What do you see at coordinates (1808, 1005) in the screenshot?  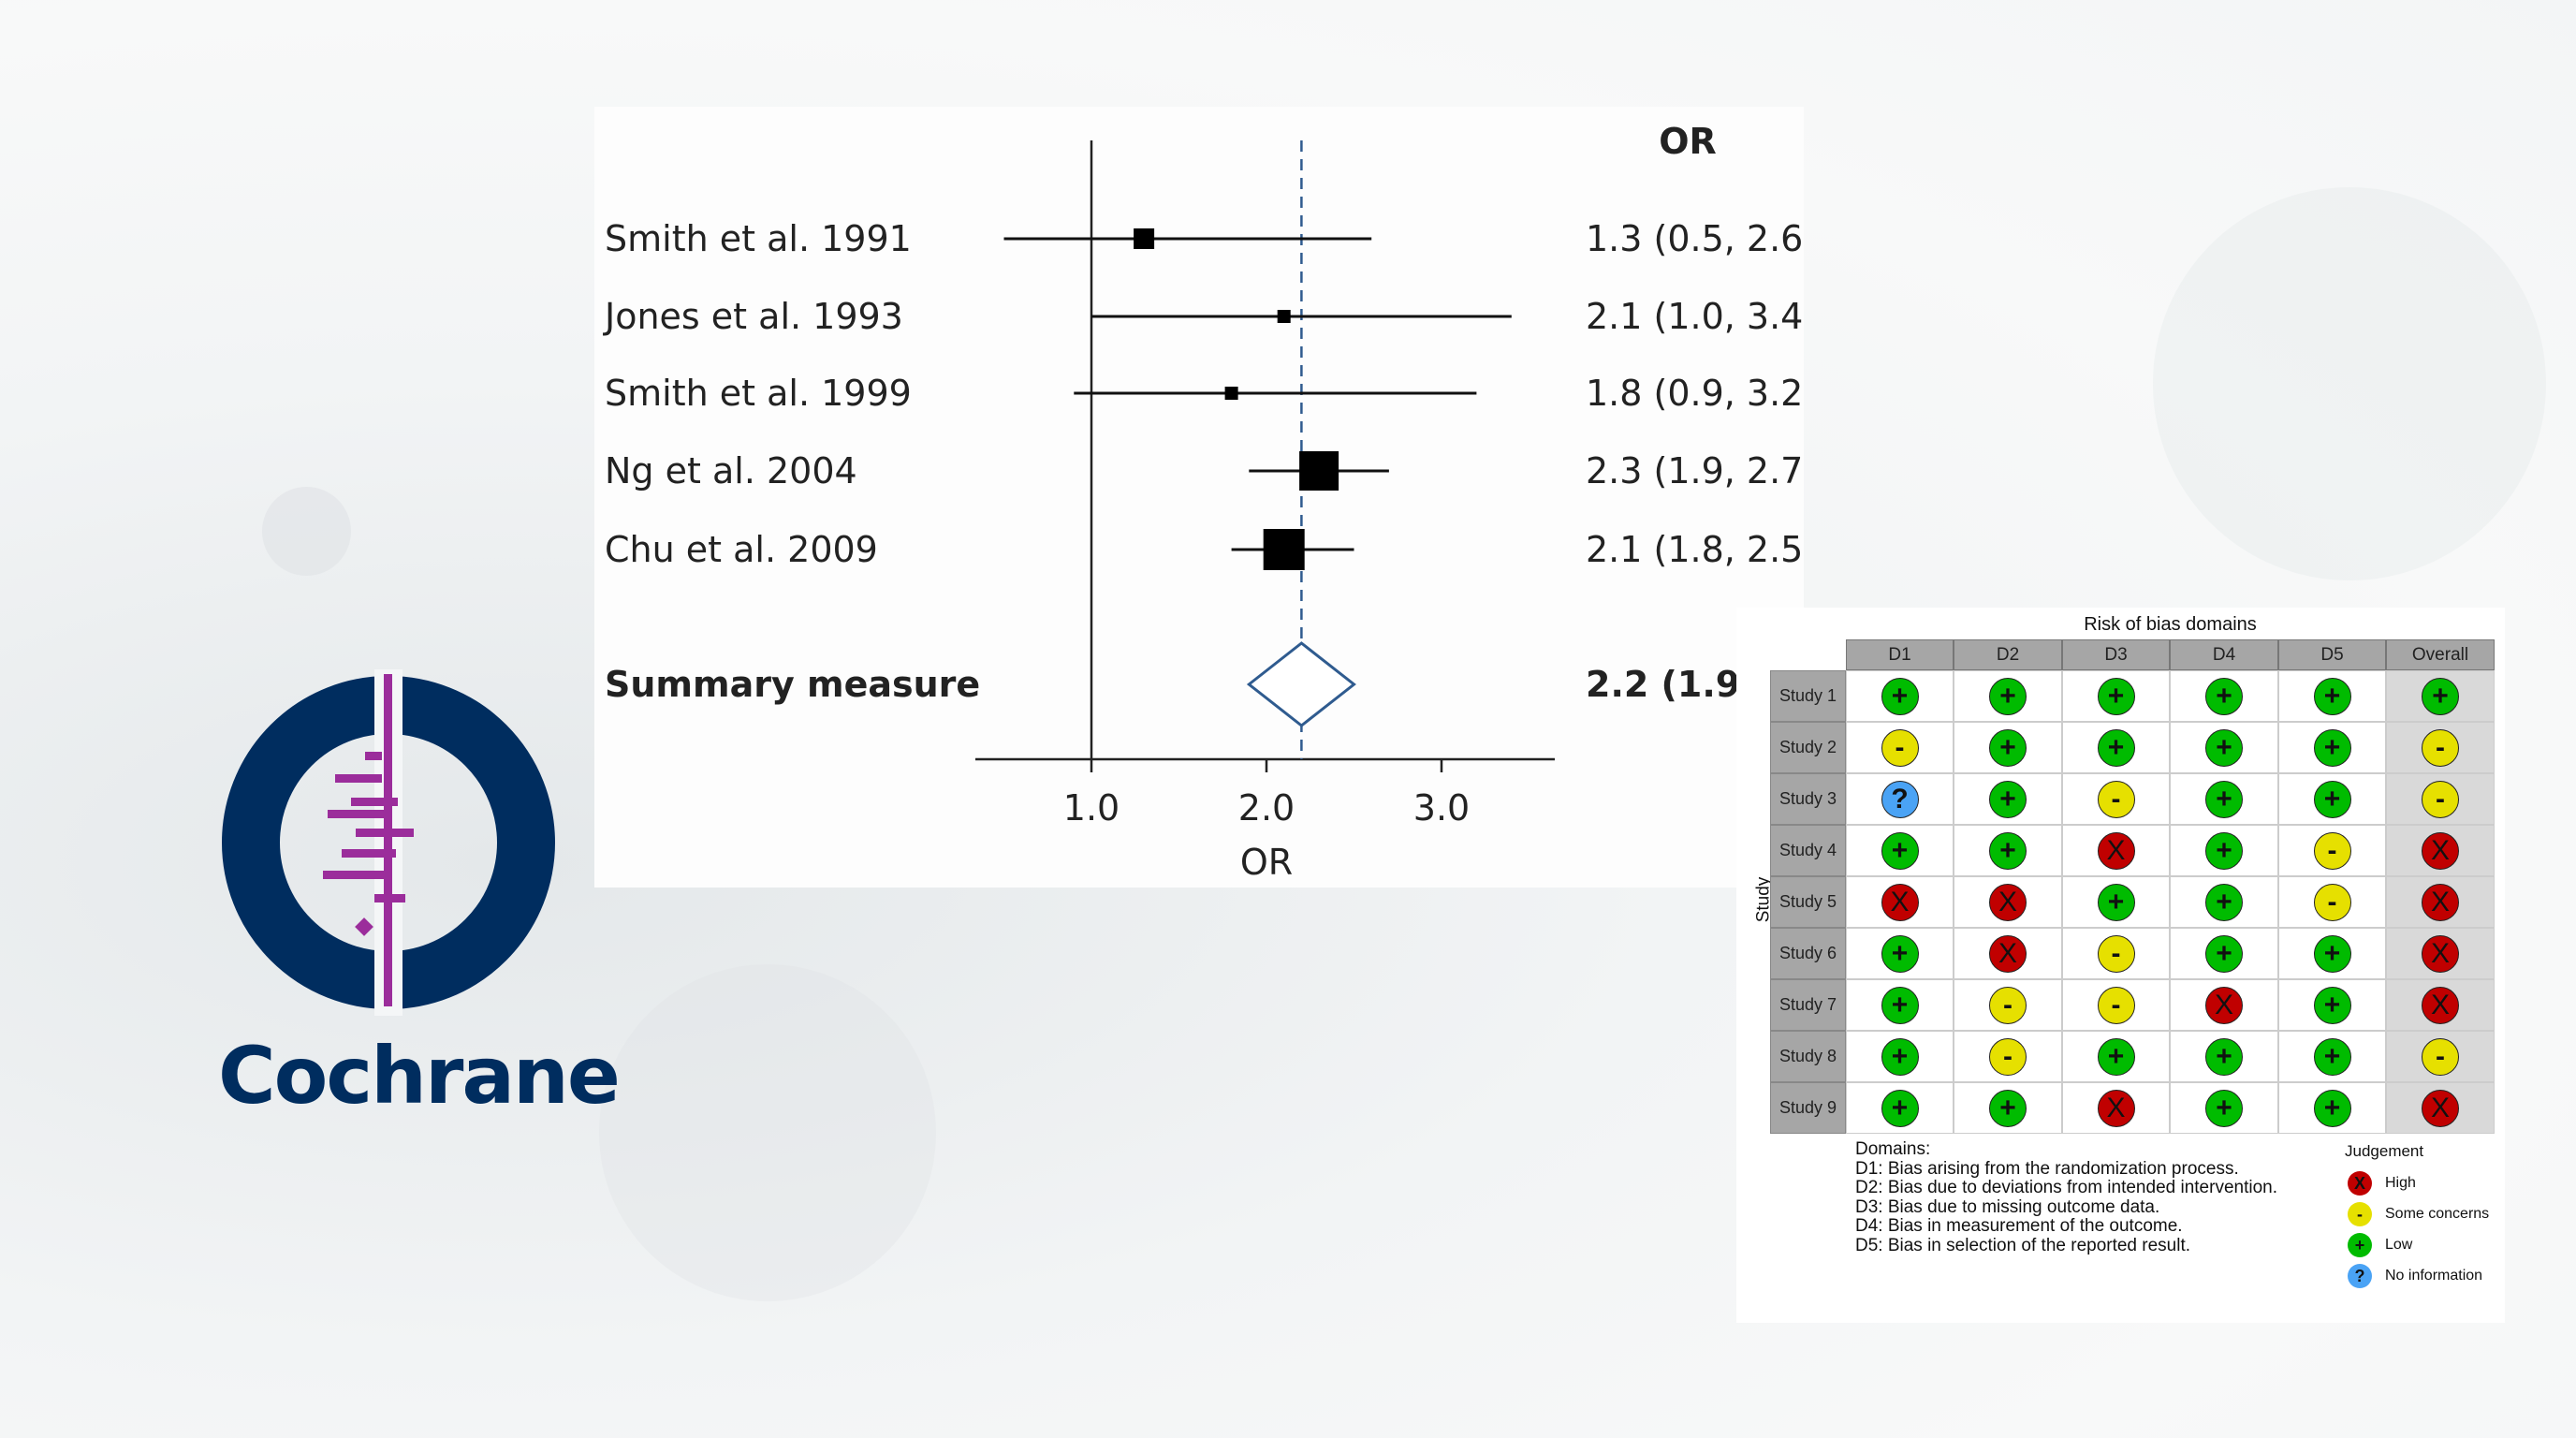 I see `rob-row-label: Study 7` at bounding box center [1808, 1005].